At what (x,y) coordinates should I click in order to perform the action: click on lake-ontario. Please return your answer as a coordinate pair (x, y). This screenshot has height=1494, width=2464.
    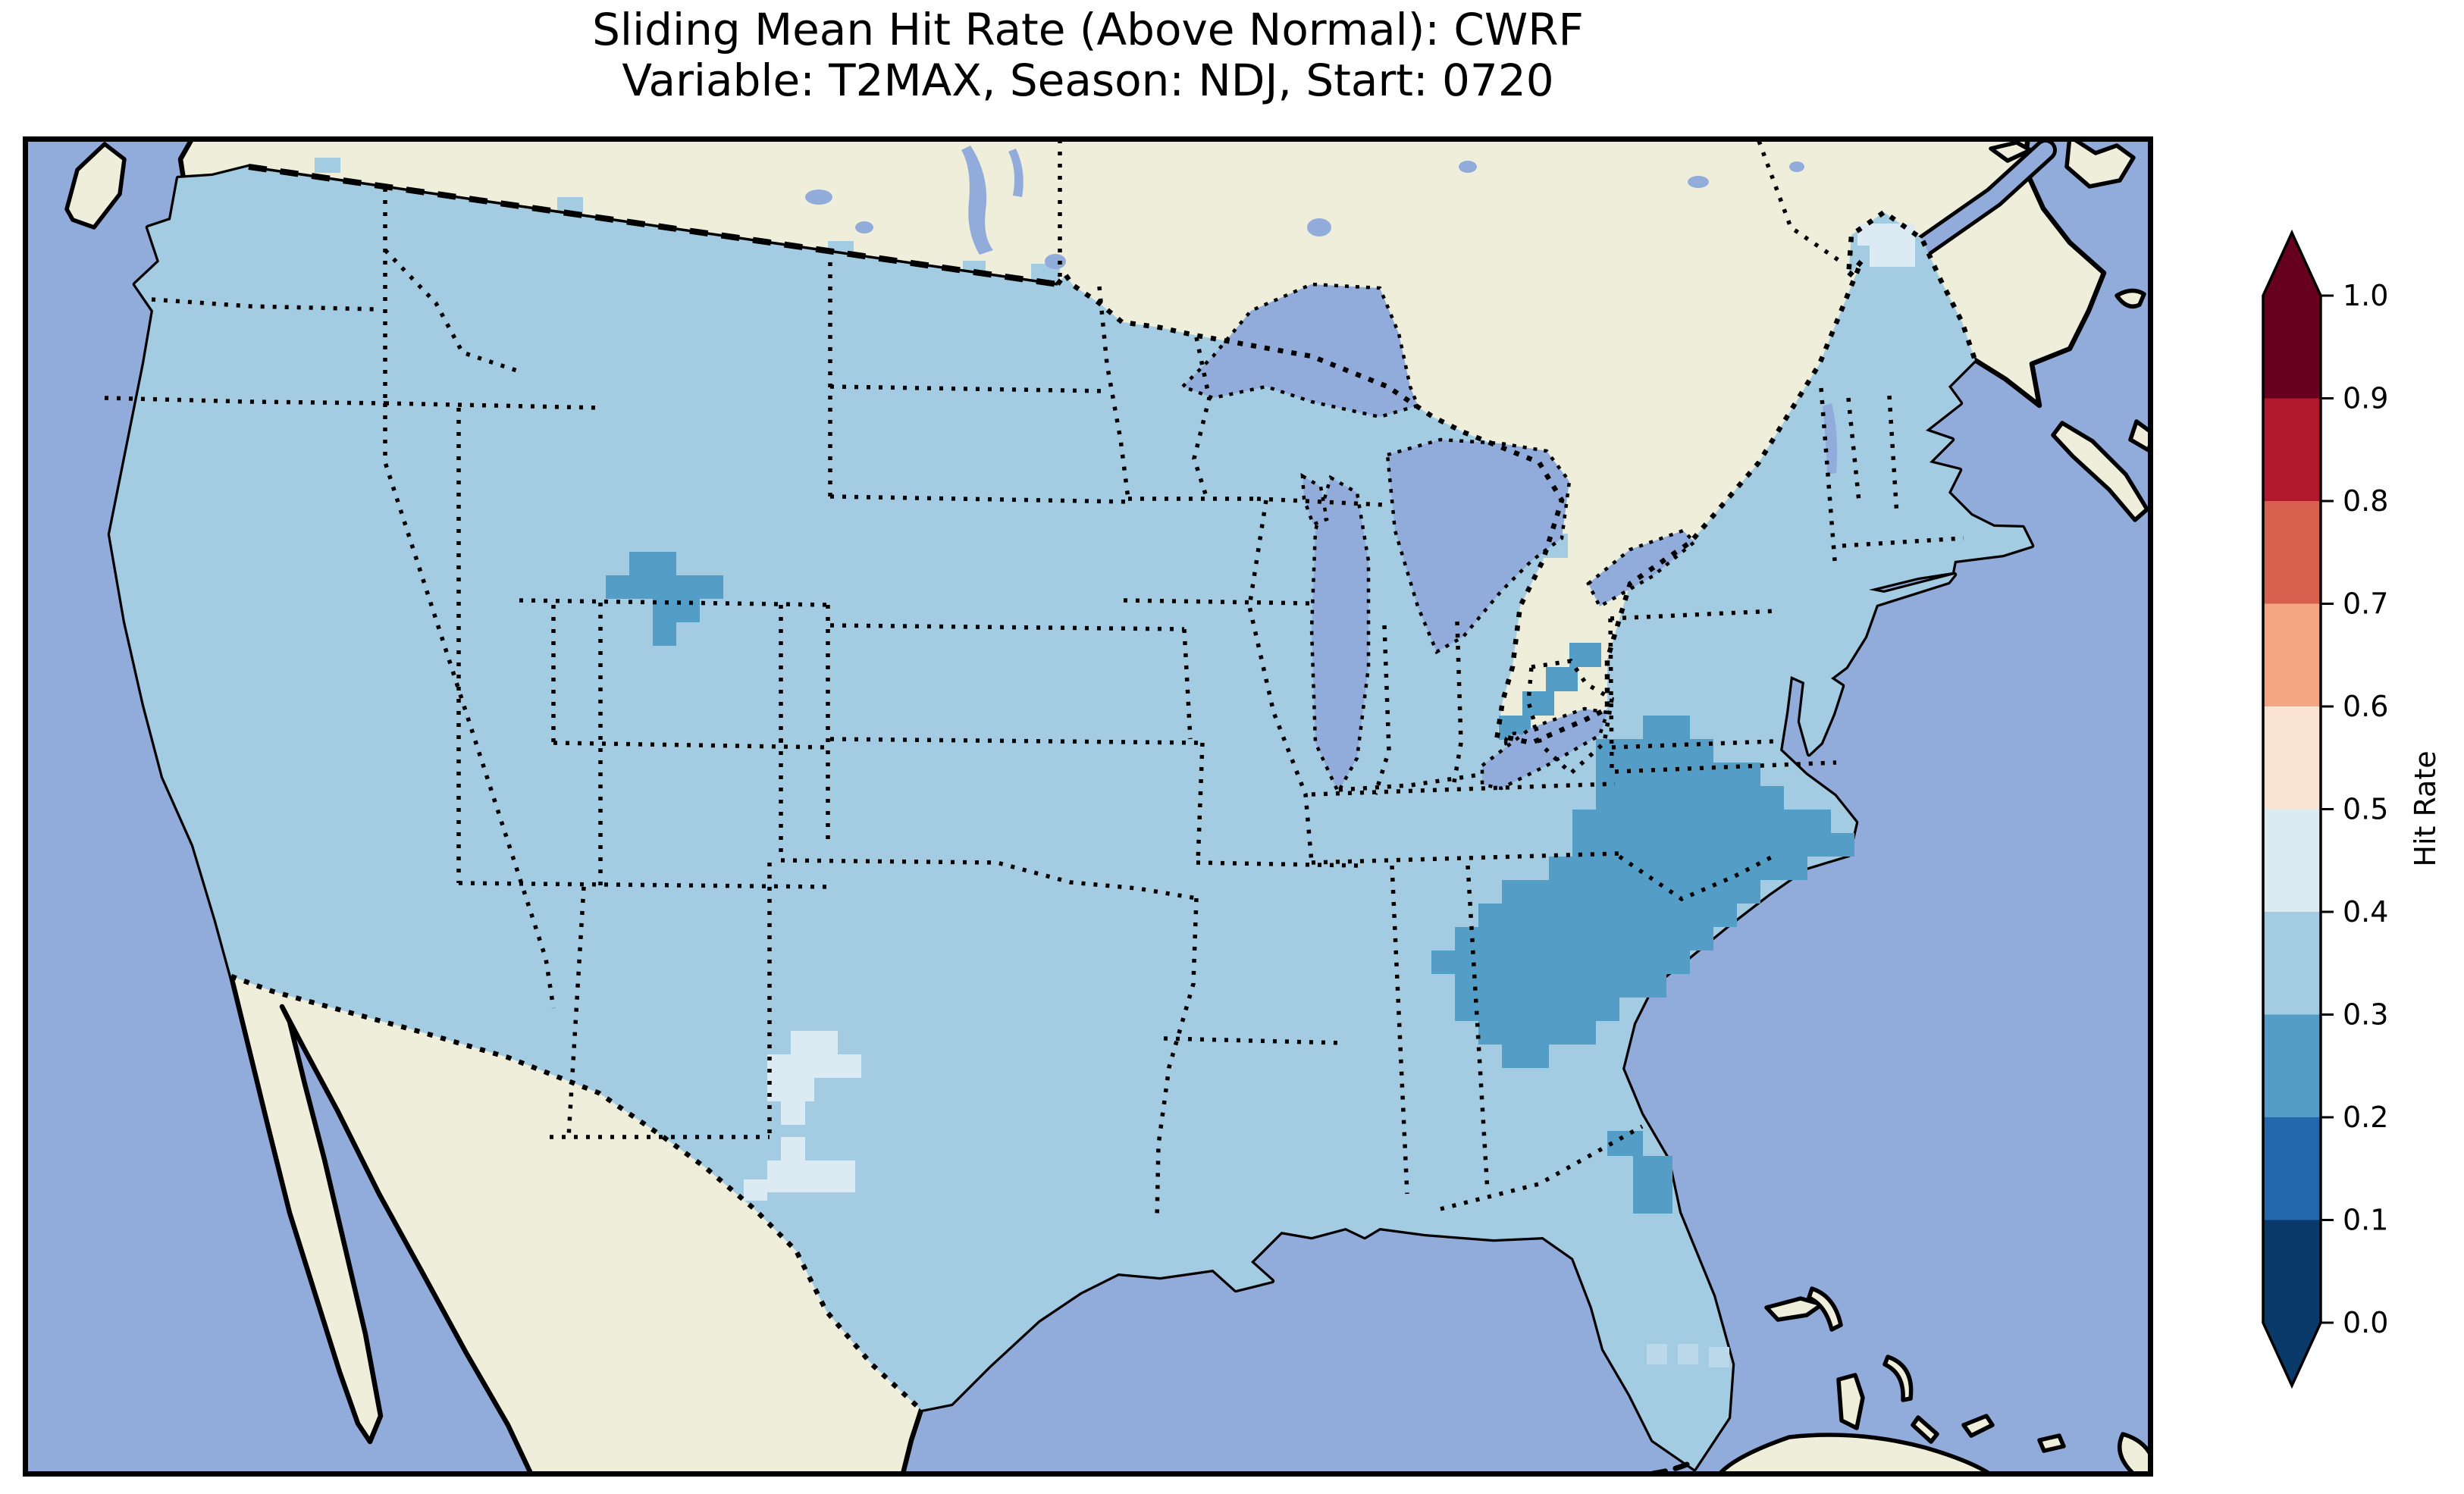
    Looking at the image, I should click on (1642, 568).